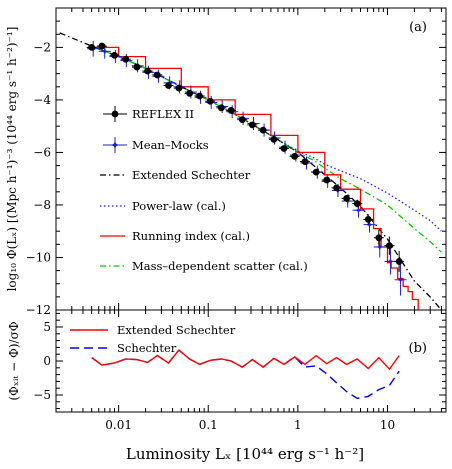  I want to click on x-tick-label: 0.01, so click(118, 425).